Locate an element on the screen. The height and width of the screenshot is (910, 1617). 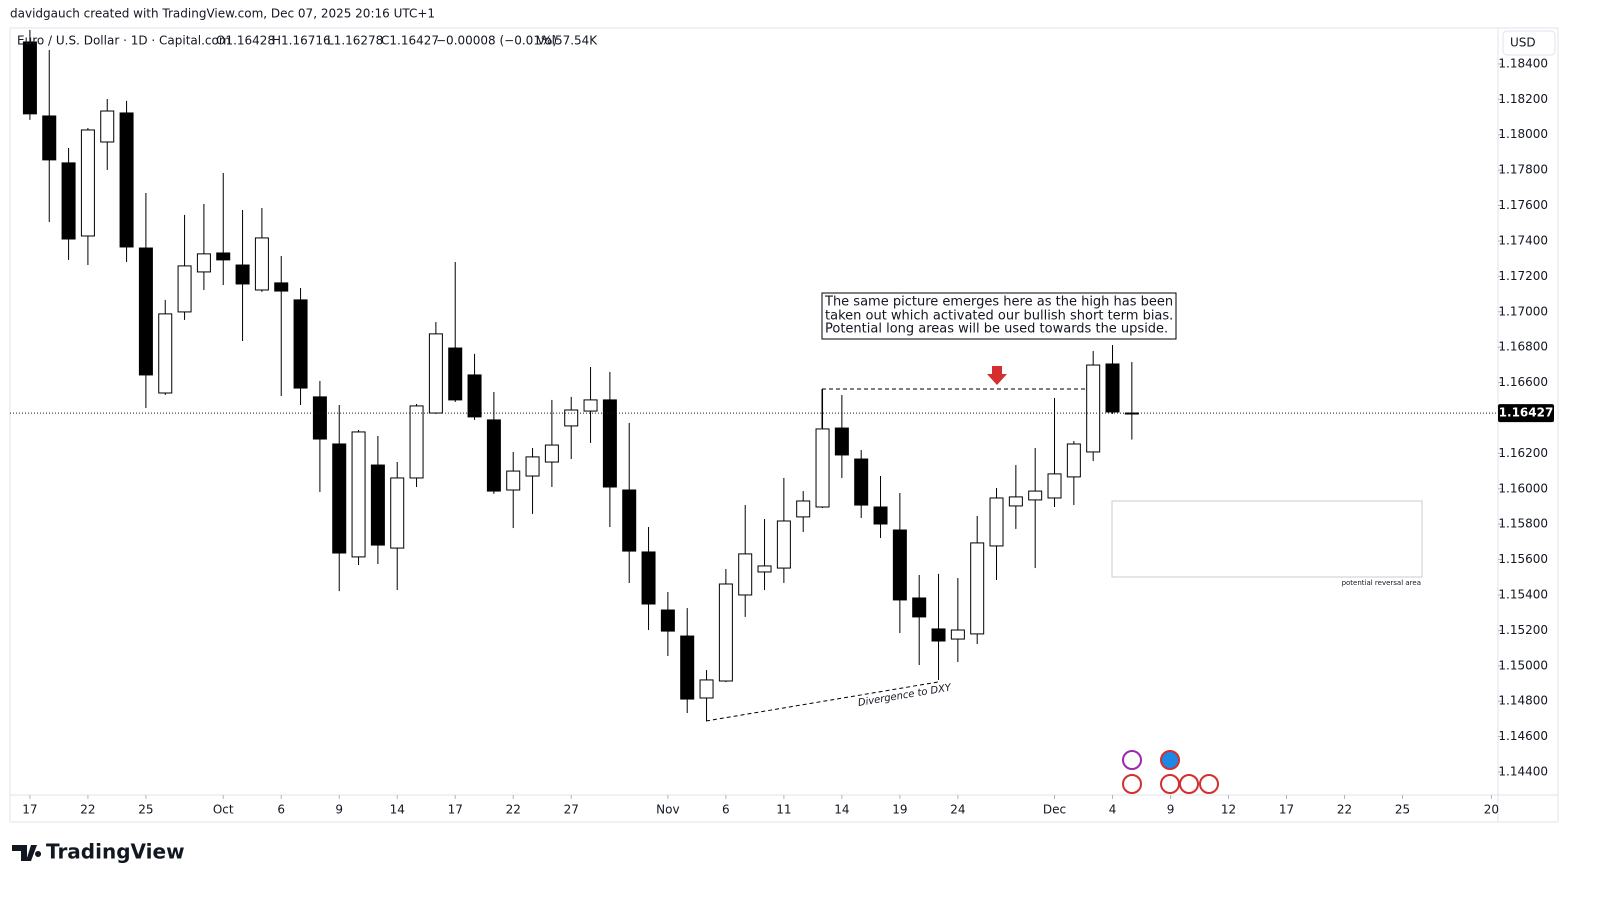
x-tick-label: 27 is located at coordinates (571, 810).